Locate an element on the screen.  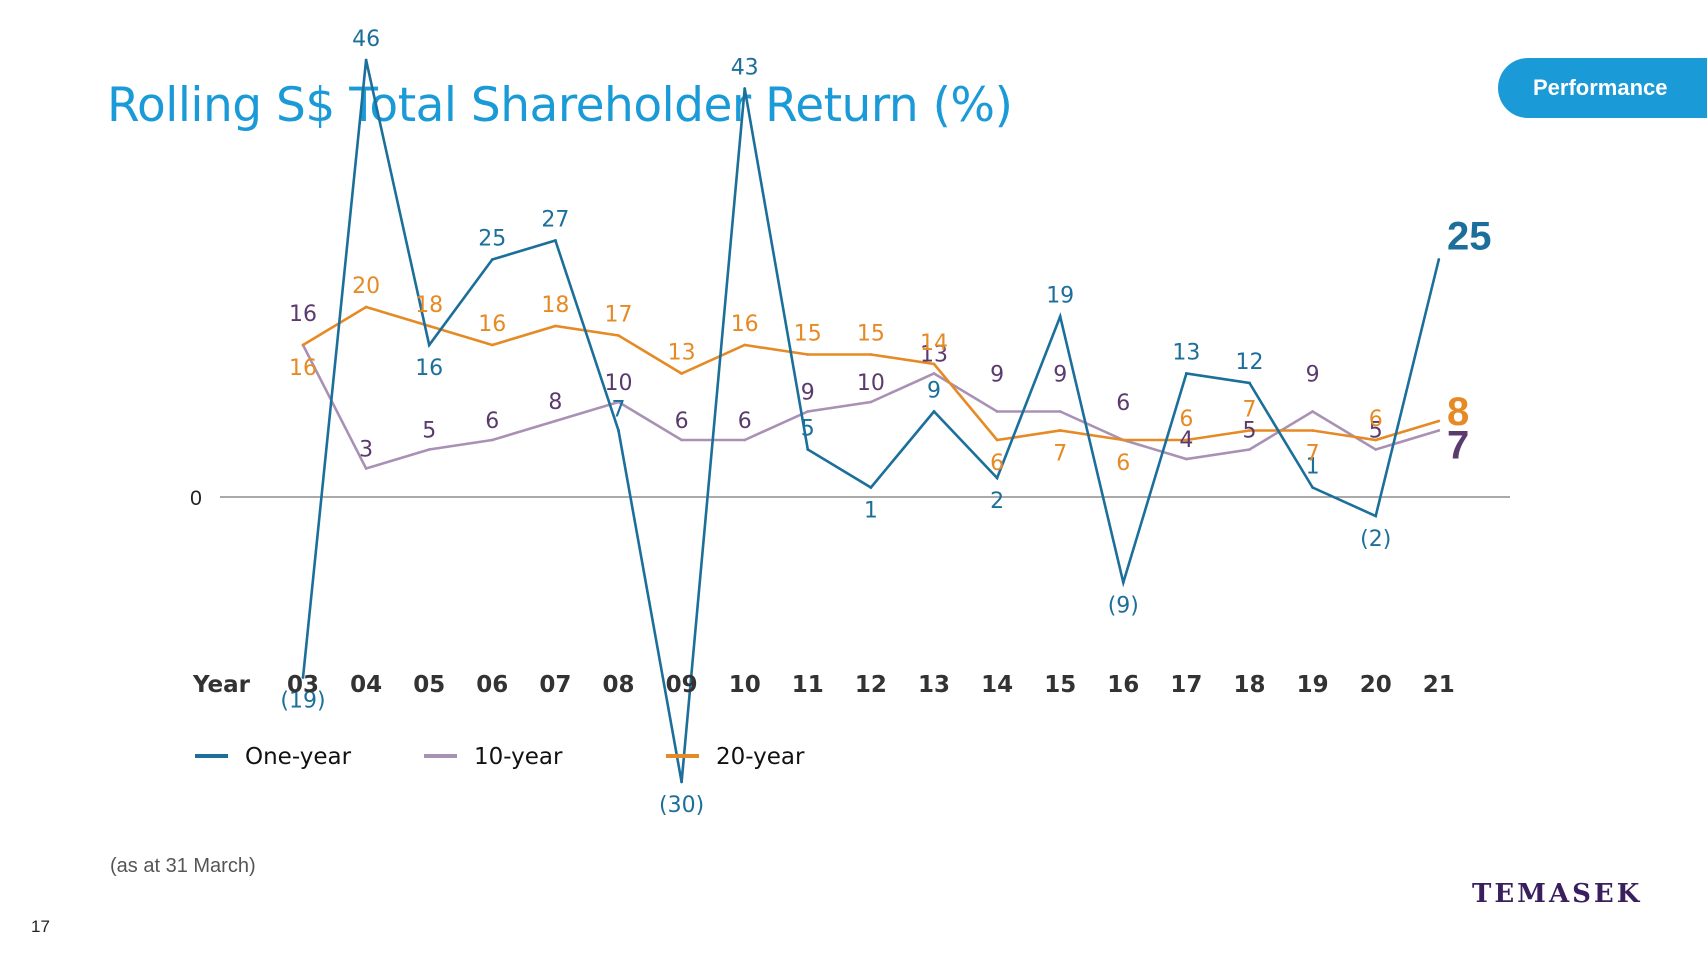
data-label-20-year: 20 is located at coordinates (366, 286).